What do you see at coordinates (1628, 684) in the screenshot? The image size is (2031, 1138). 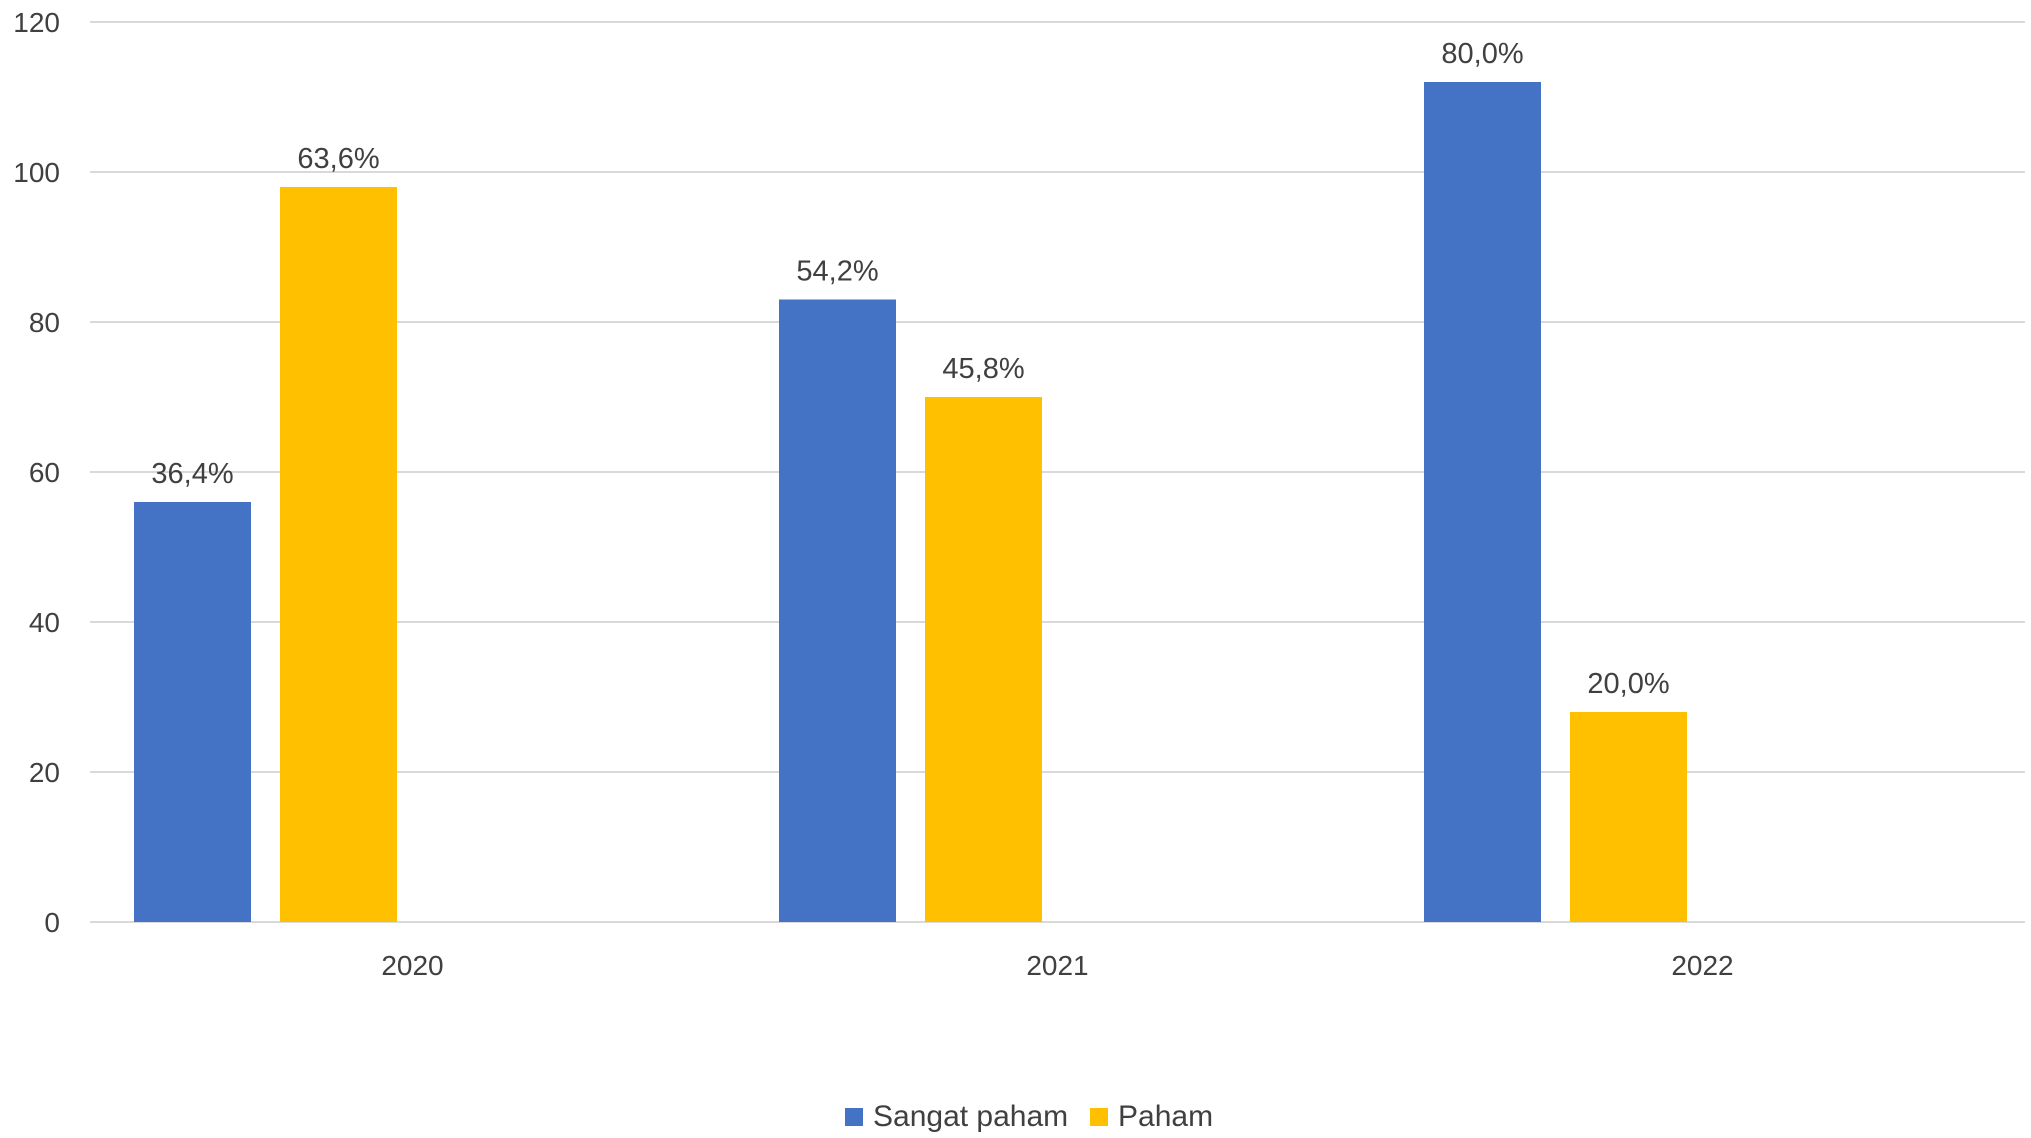 I see `data-label: 20,0%` at bounding box center [1628, 684].